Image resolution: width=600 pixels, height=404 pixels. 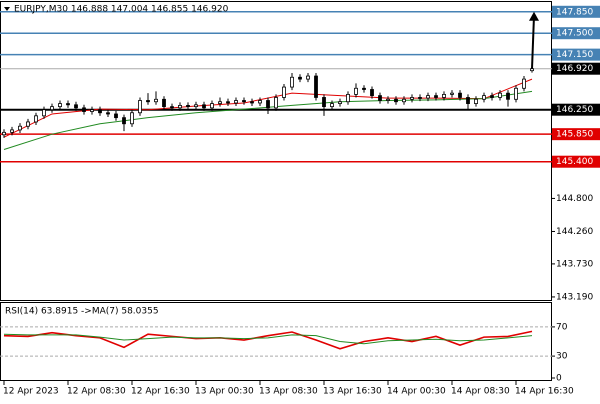 I want to click on last-price-label: 146.920, so click(x=574, y=69).